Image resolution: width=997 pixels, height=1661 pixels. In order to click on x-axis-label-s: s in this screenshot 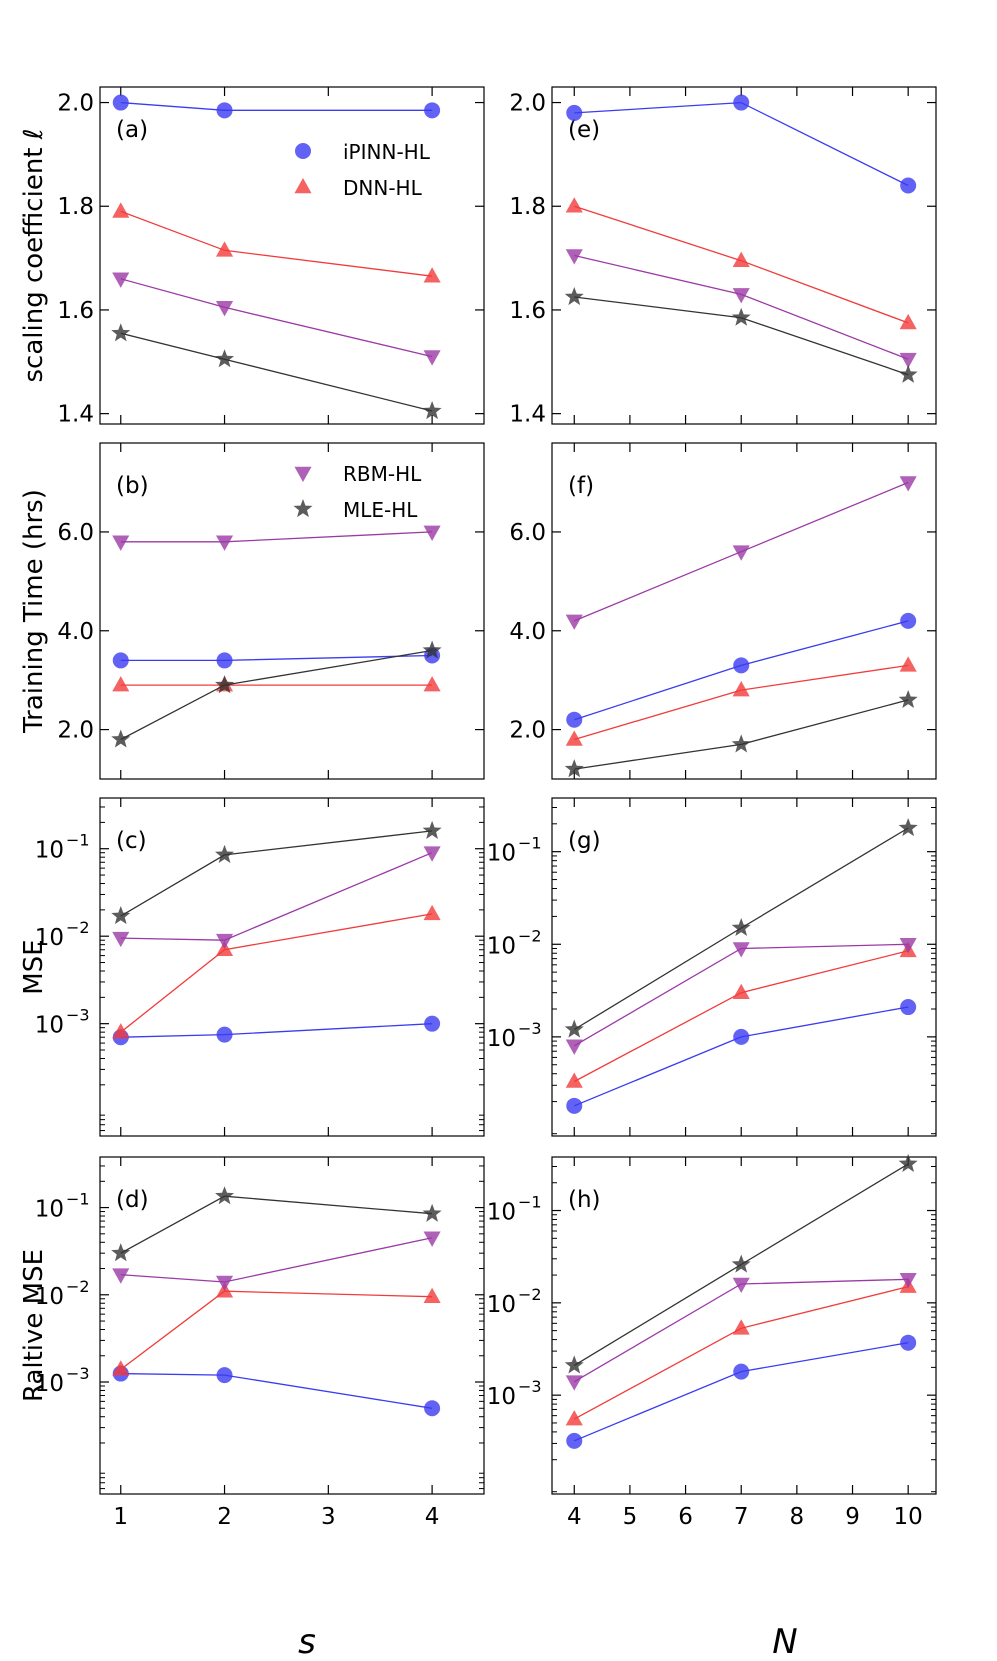, I will do `click(307, 1641)`.